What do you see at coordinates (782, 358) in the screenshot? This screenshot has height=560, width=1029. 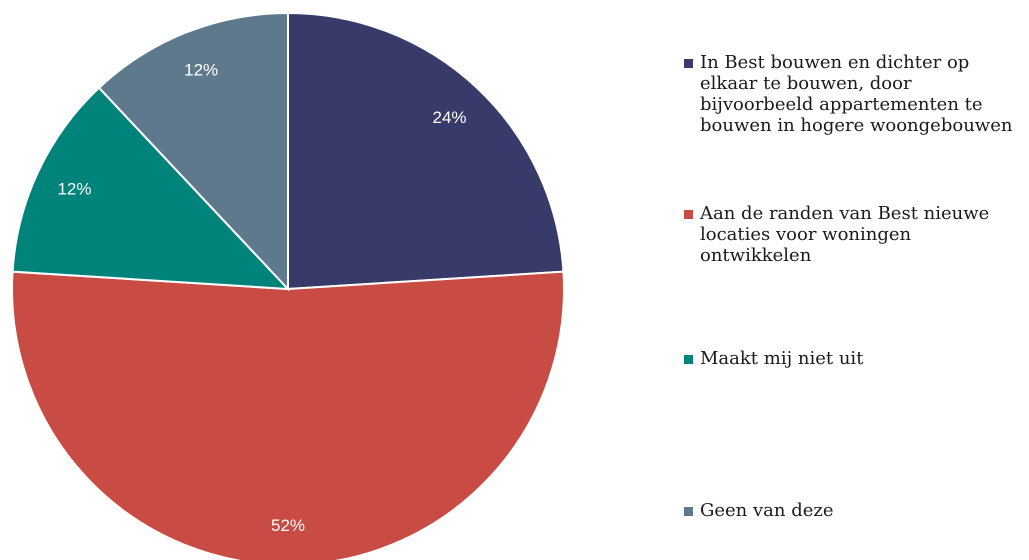 I see `legend-label-3: Maakt mij niet uit` at bounding box center [782, 358].